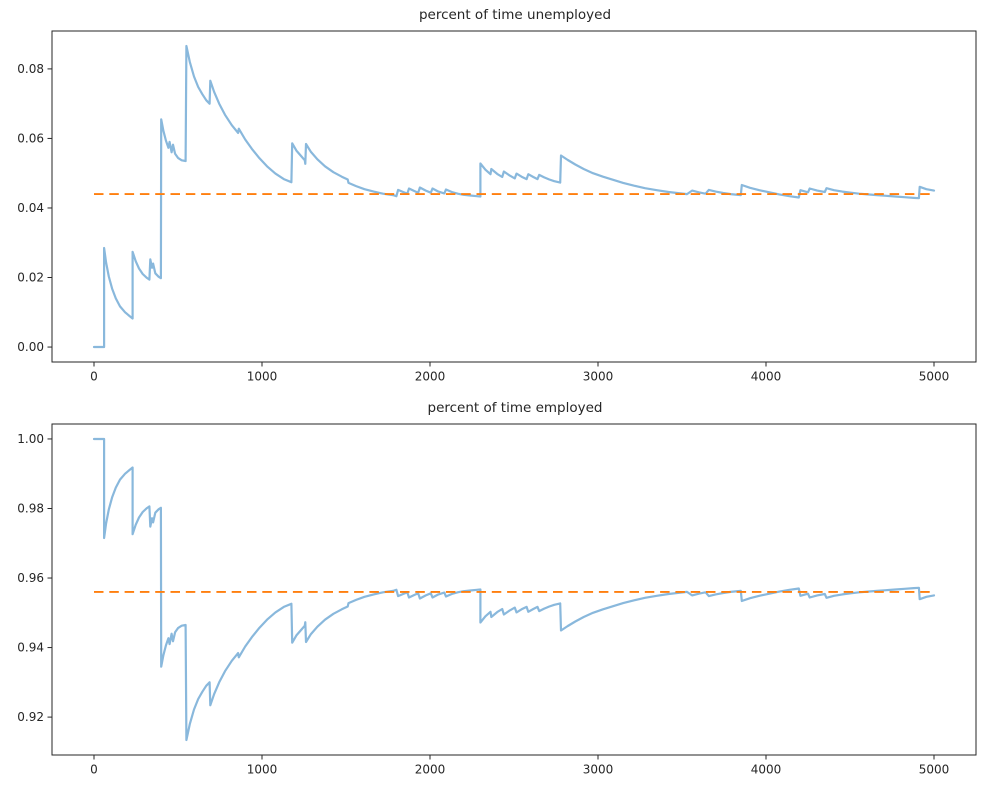 The image size is (989, 790). Describe the element at coordinates (30, 208) in the screenshot. I see `y-tick-label: 0.04` at that location.